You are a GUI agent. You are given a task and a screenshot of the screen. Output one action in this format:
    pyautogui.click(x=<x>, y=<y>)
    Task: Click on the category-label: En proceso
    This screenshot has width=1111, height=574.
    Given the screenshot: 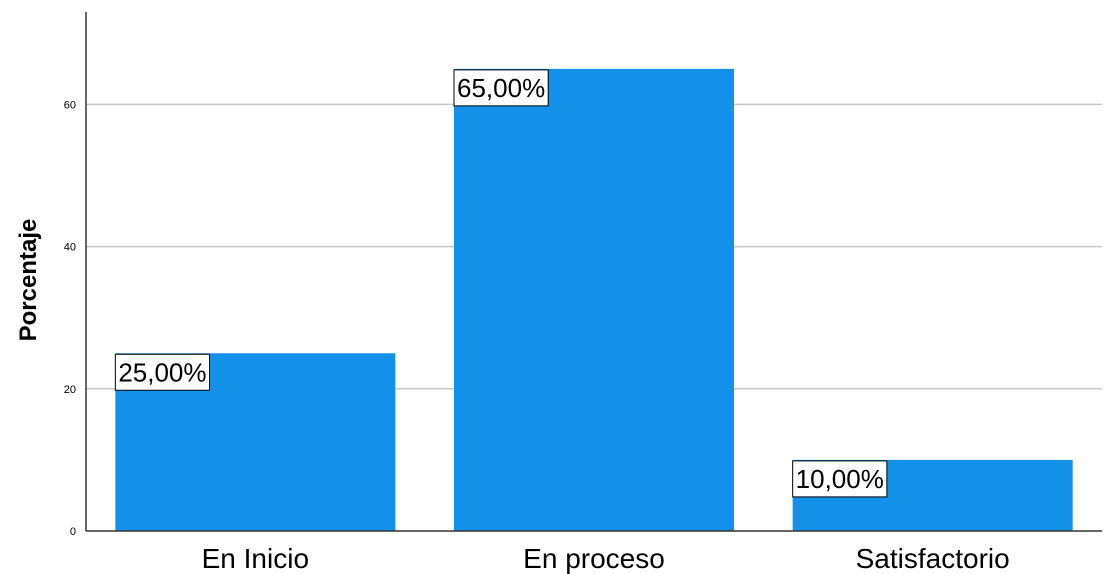 What is the action you would take?
    pyautogui.click(x=594, y=558)
    